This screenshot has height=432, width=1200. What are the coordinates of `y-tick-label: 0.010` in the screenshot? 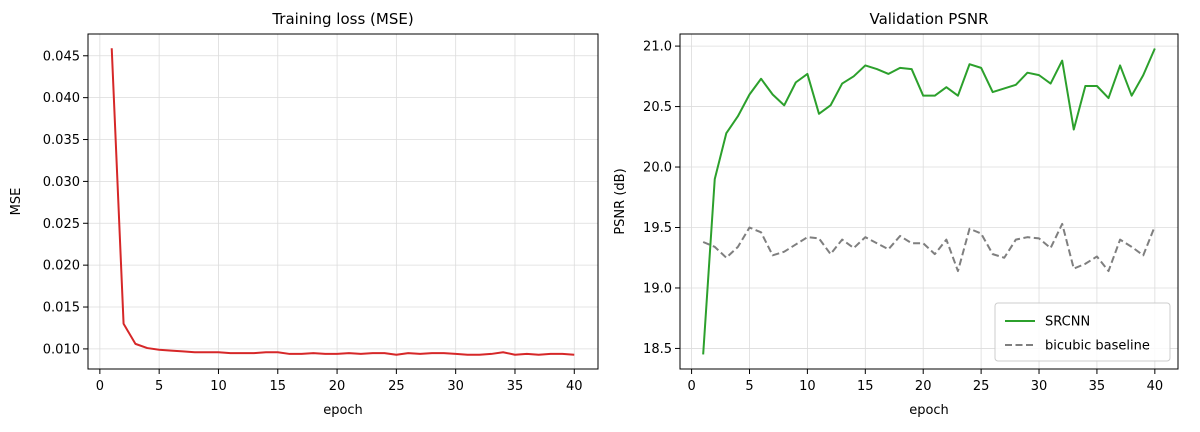 It's located at (61, 349).